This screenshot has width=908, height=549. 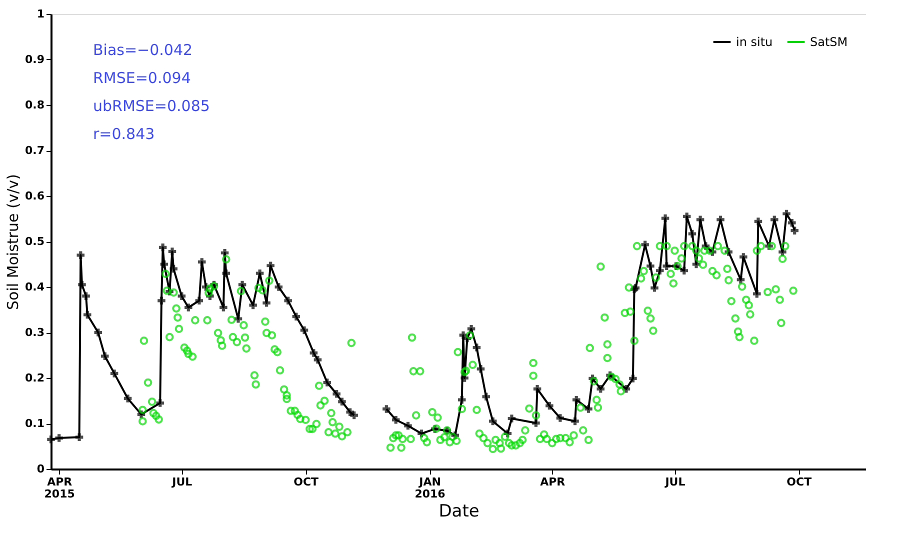 What do you see at coordinates (34, 423) in the screenshot?
I see `y-tick-label: 0.1` at bounding box center [34, 423].